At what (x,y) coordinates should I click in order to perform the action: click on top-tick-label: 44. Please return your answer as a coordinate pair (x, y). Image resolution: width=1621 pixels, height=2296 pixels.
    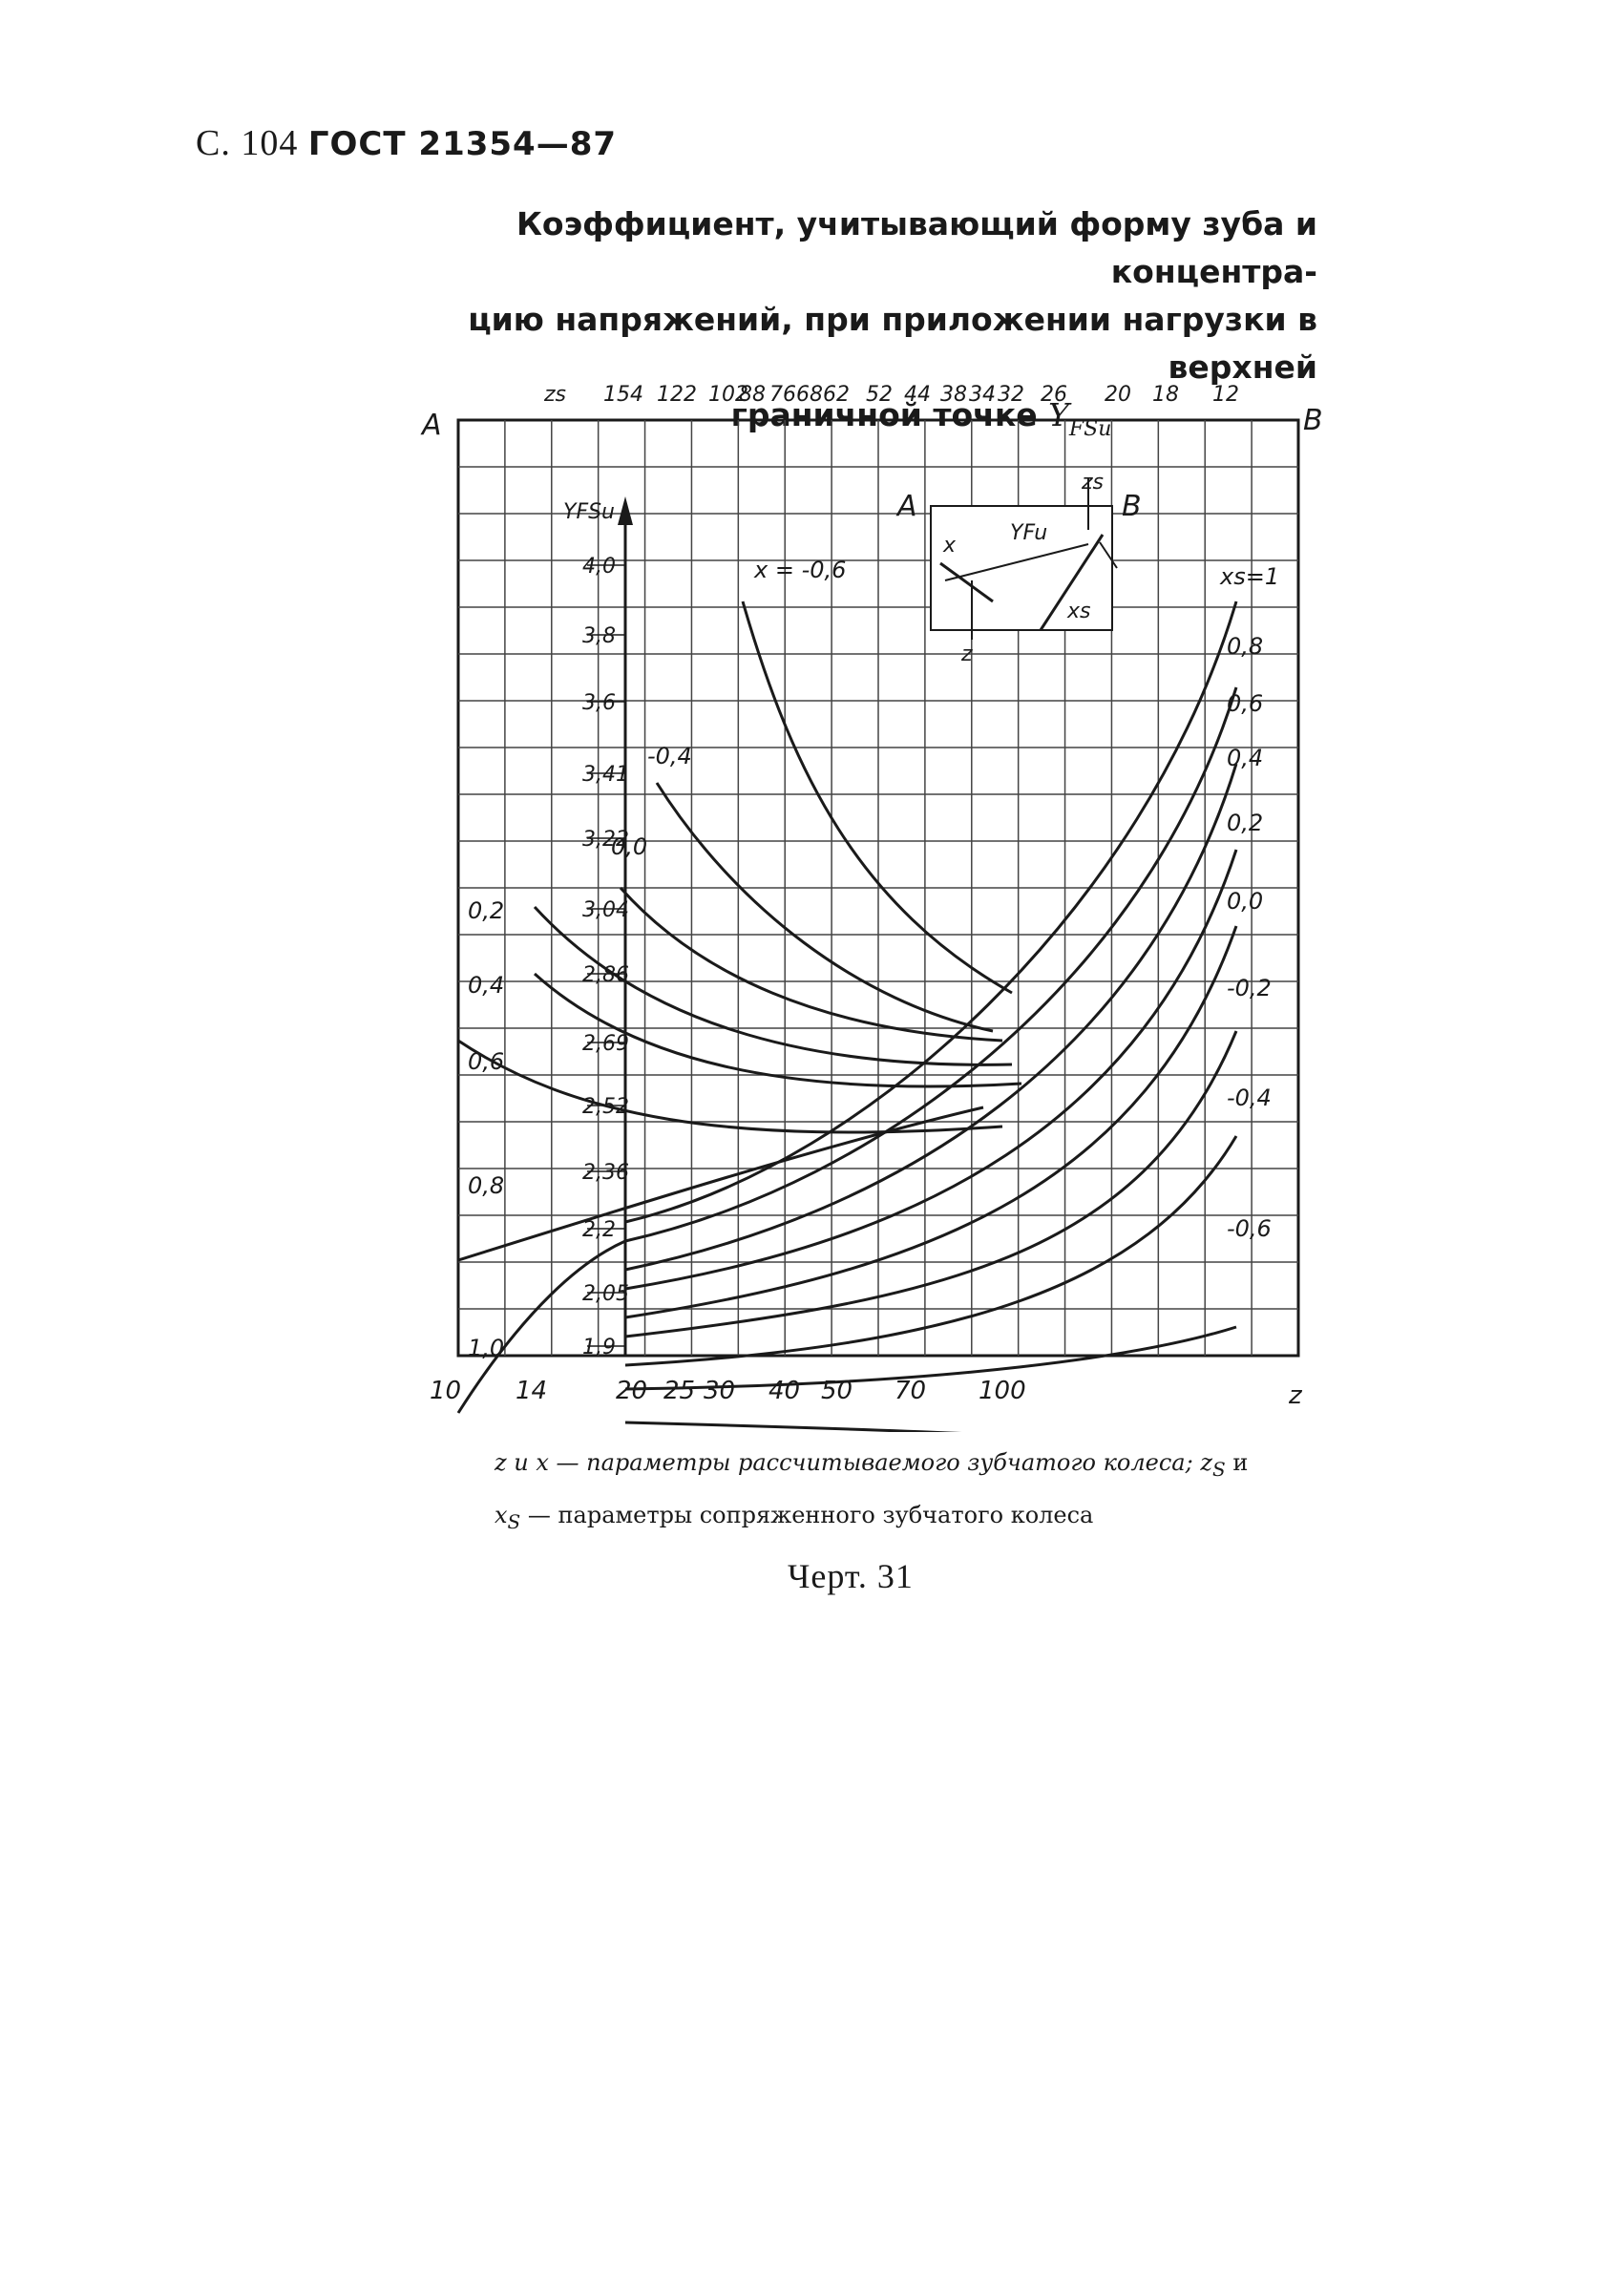
    Looking at the image, I should click on (917, 395).